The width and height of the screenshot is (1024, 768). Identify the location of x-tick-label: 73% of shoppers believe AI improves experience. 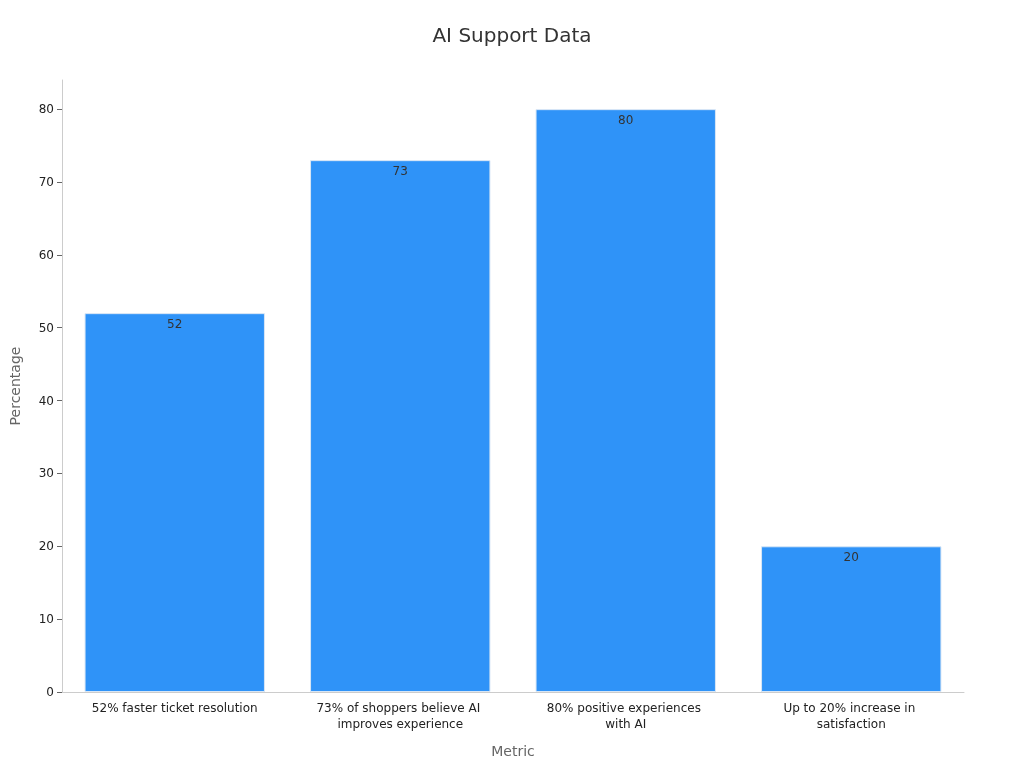
(400, 716).